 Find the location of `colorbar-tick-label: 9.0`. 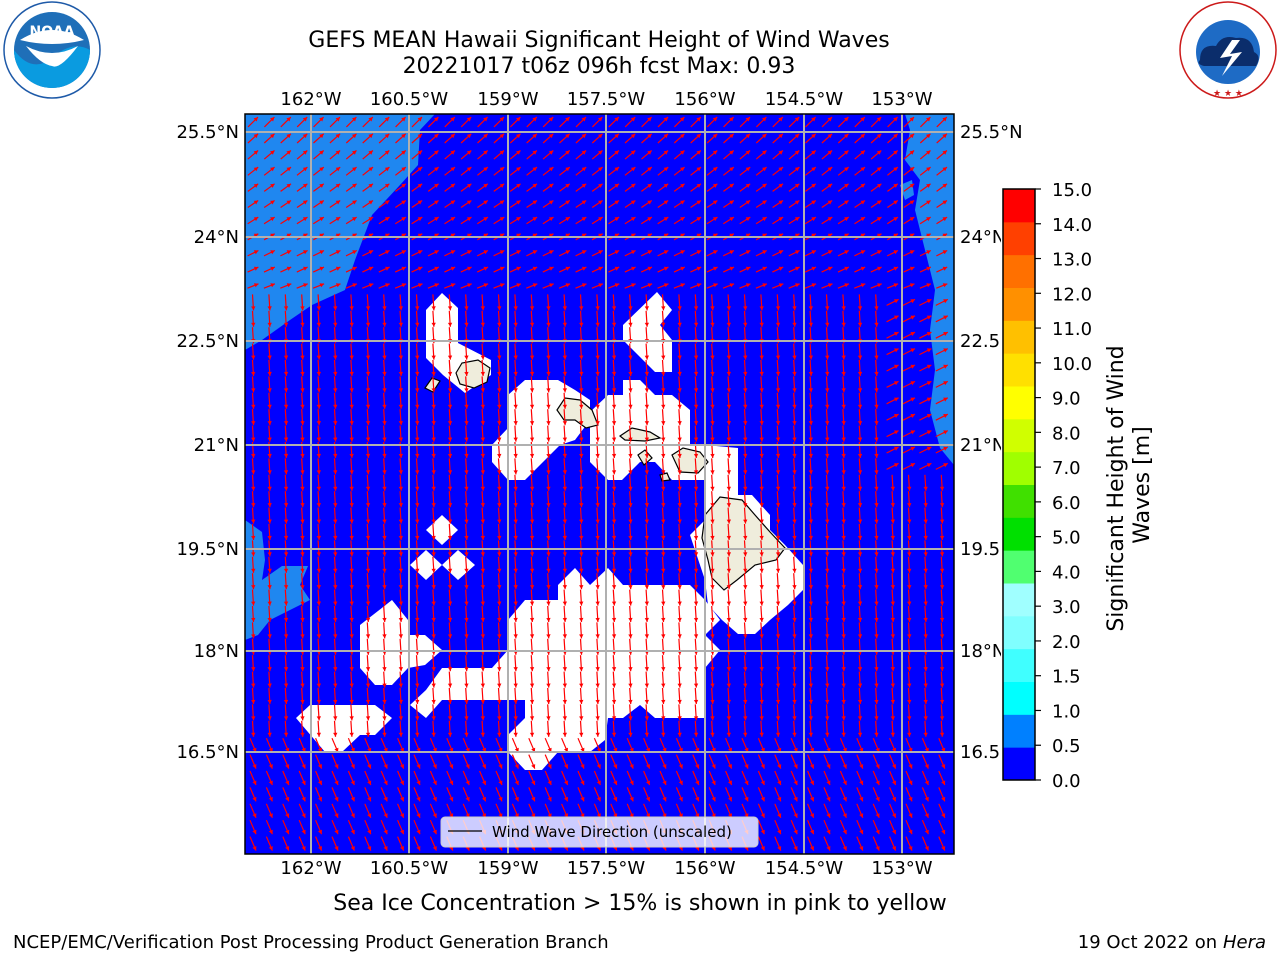

colorbar-tick-label: 9.0 is located at coordinates (1066, 399).